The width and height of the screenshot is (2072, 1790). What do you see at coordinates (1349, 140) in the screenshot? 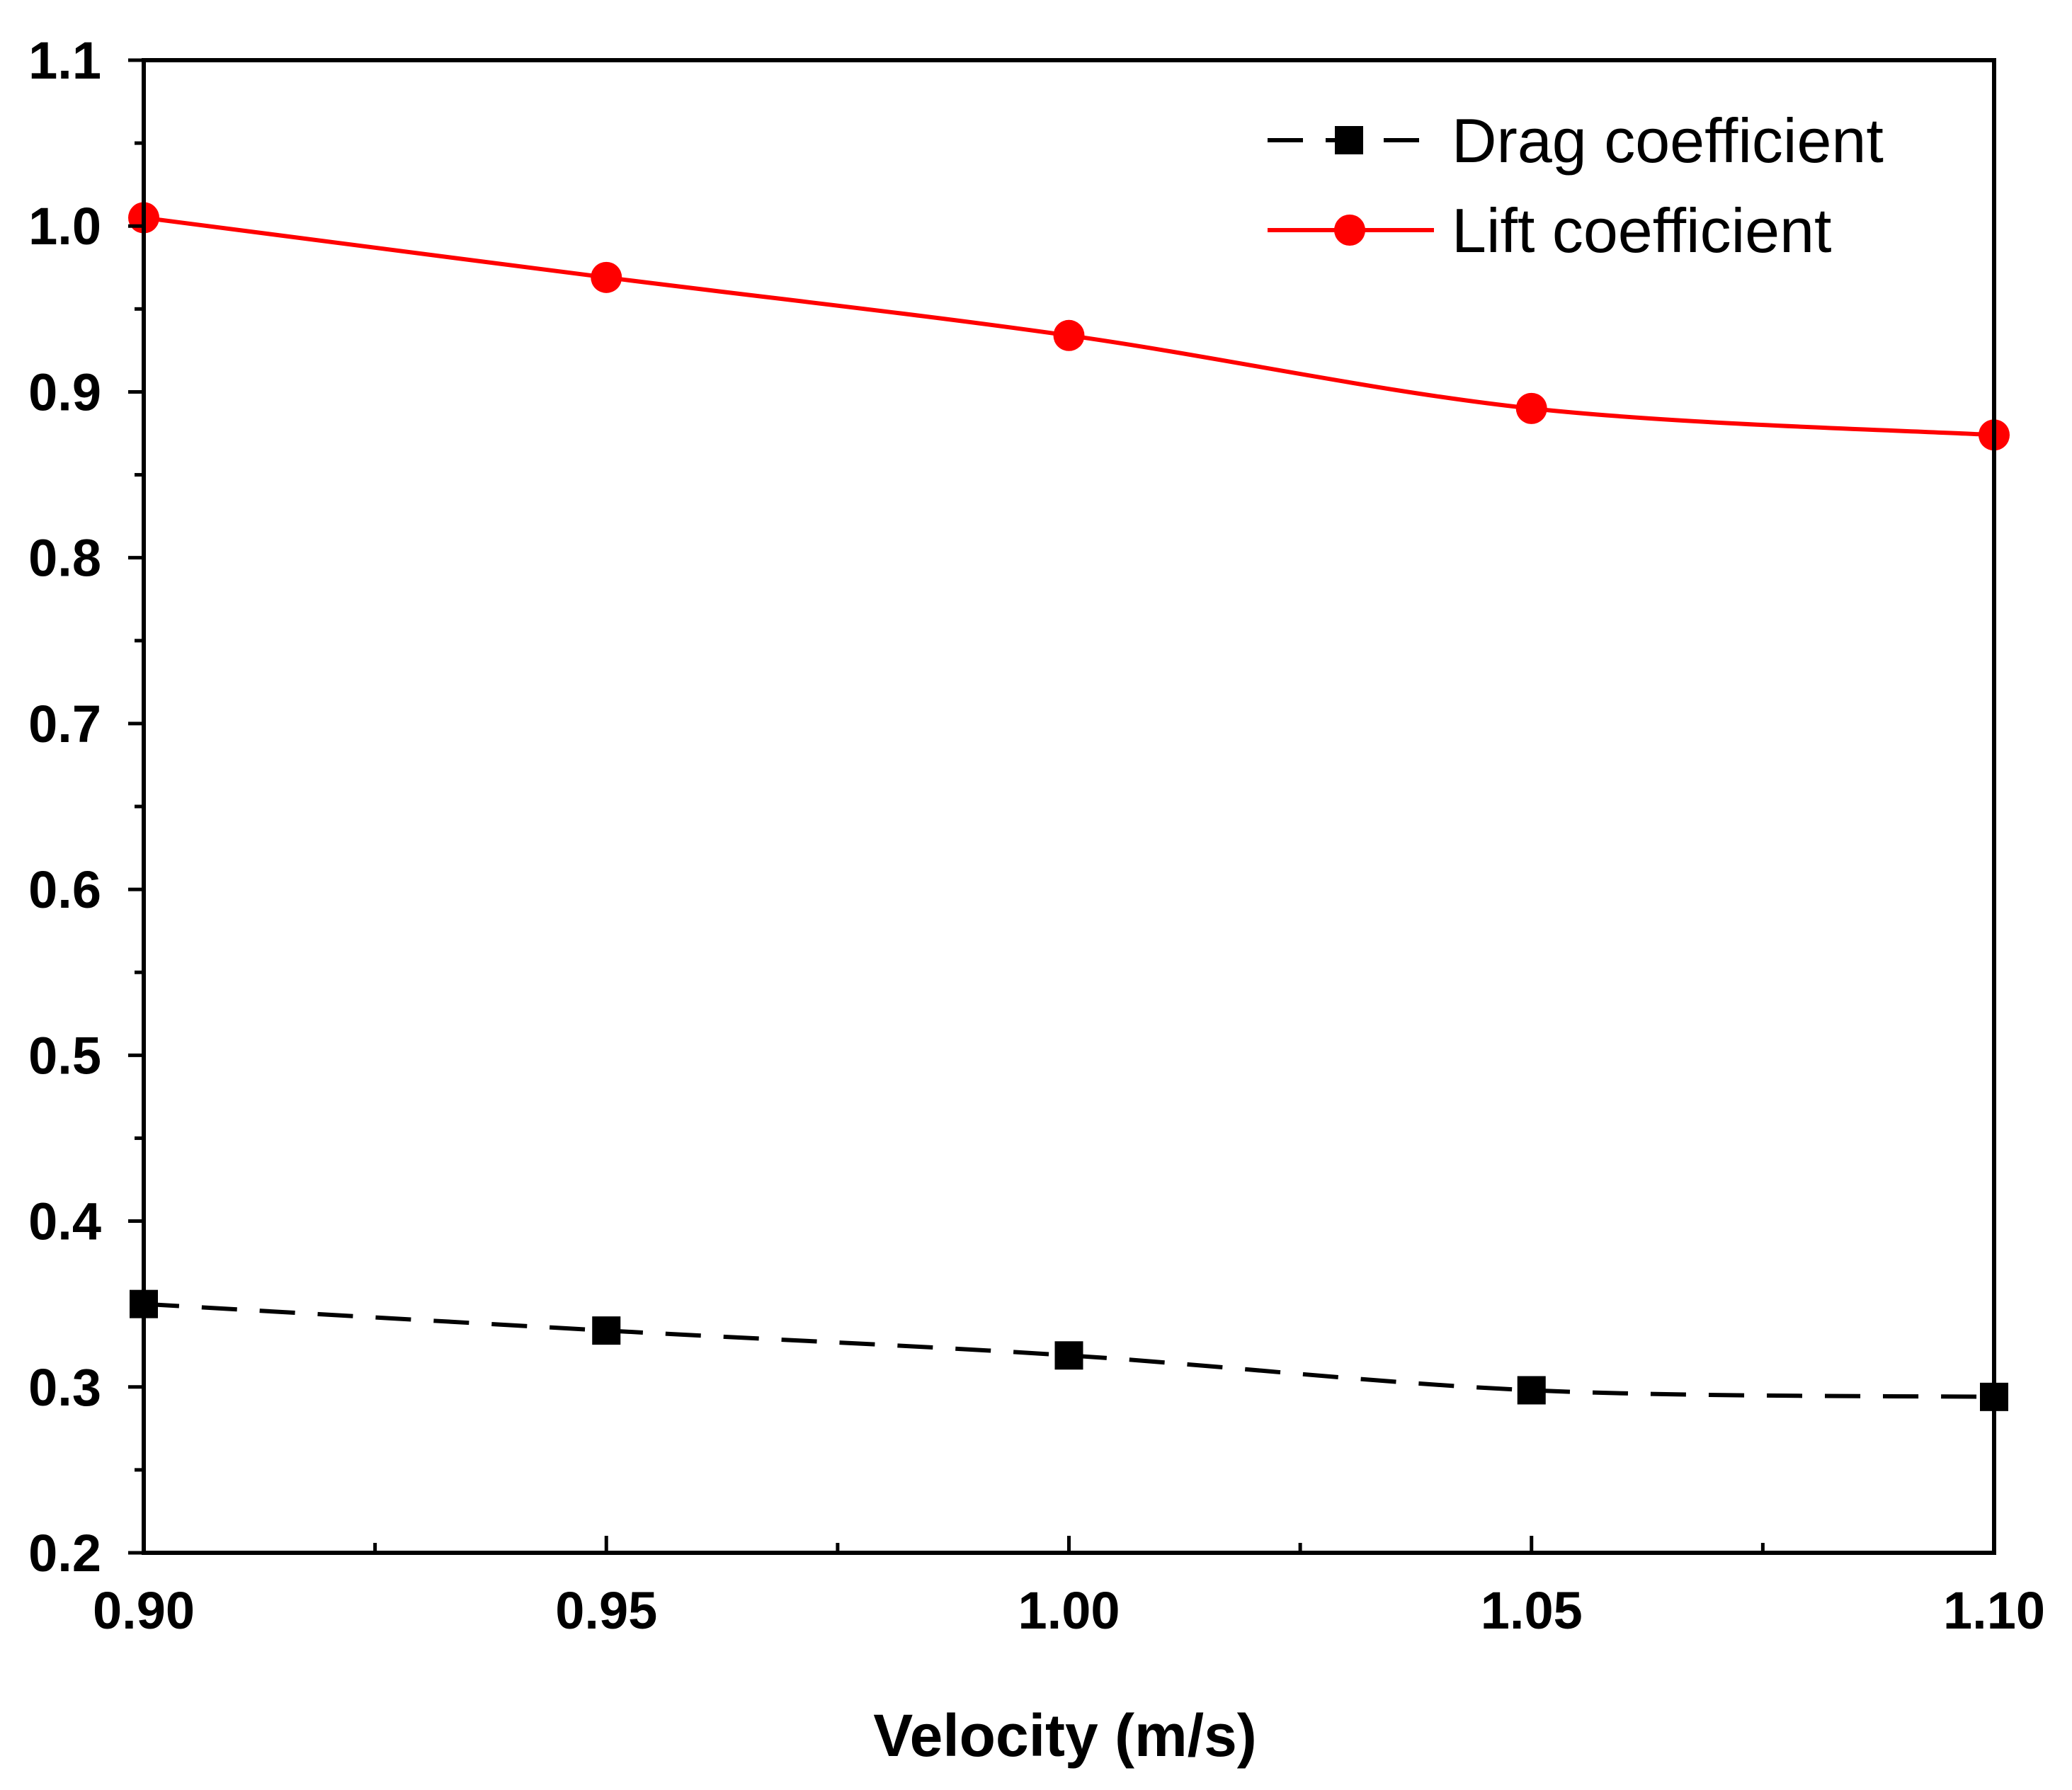
I see `legend-drag-marker` at bounding box center [1349, 140].